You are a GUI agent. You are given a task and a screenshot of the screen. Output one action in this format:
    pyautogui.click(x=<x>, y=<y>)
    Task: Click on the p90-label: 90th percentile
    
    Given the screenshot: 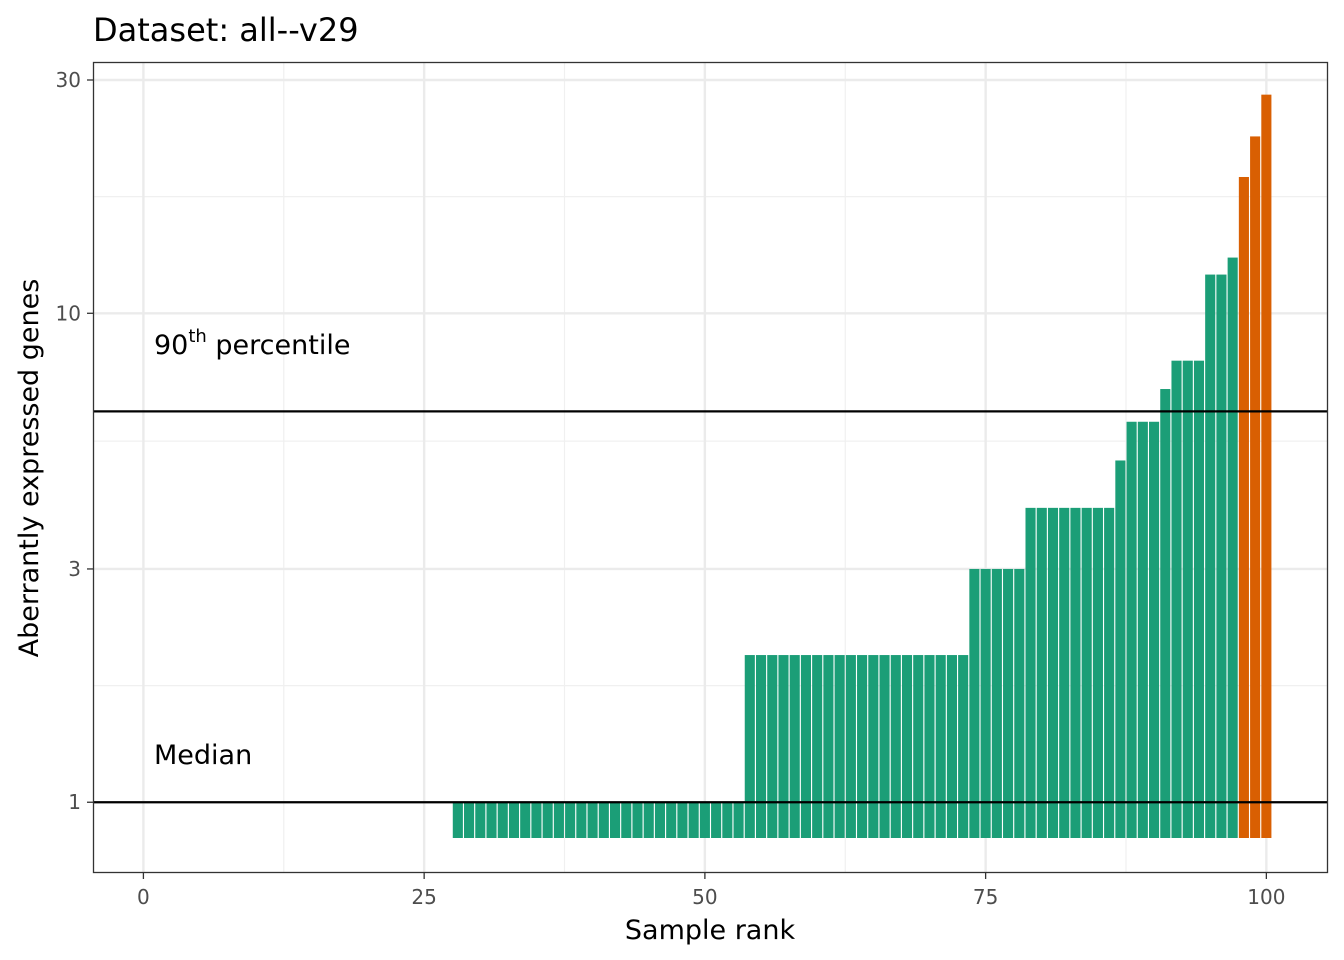 What is the action you would take?
    pyautogui.click(x=252, y=343)
    